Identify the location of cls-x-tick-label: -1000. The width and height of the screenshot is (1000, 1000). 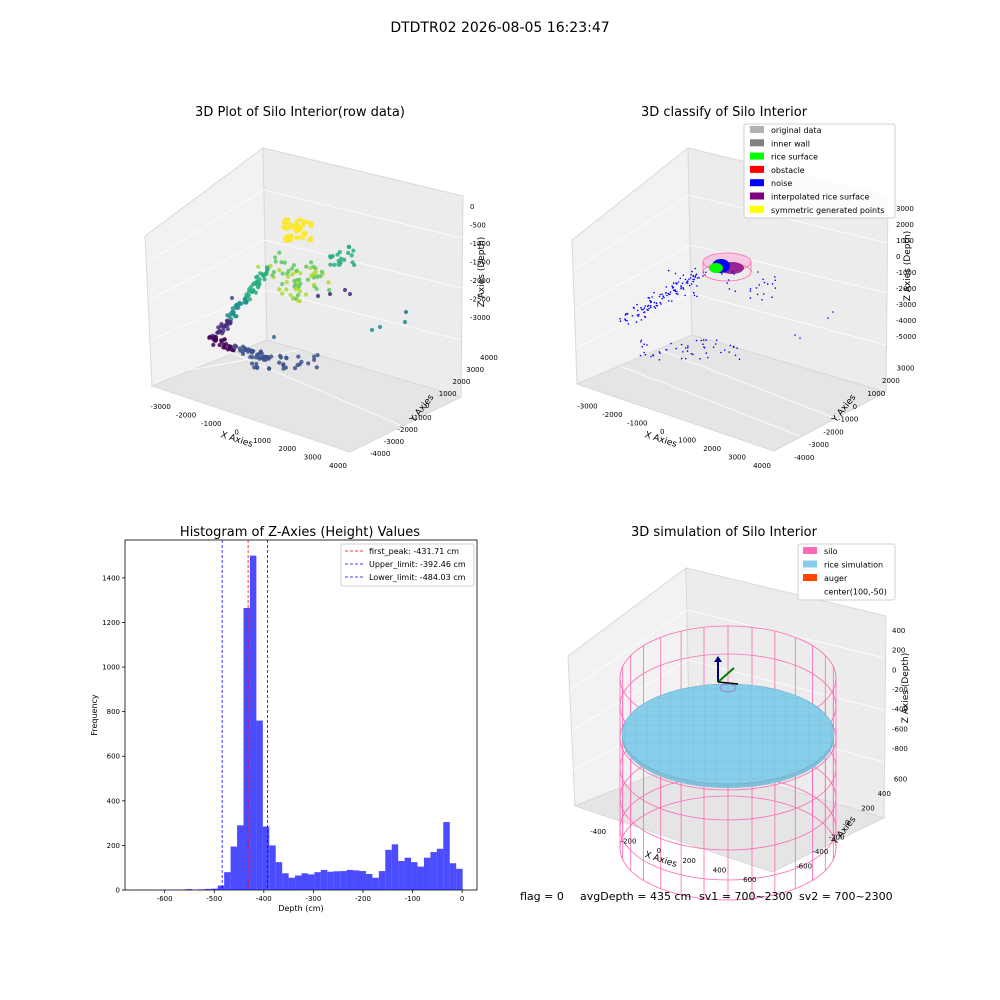
(637, 423).